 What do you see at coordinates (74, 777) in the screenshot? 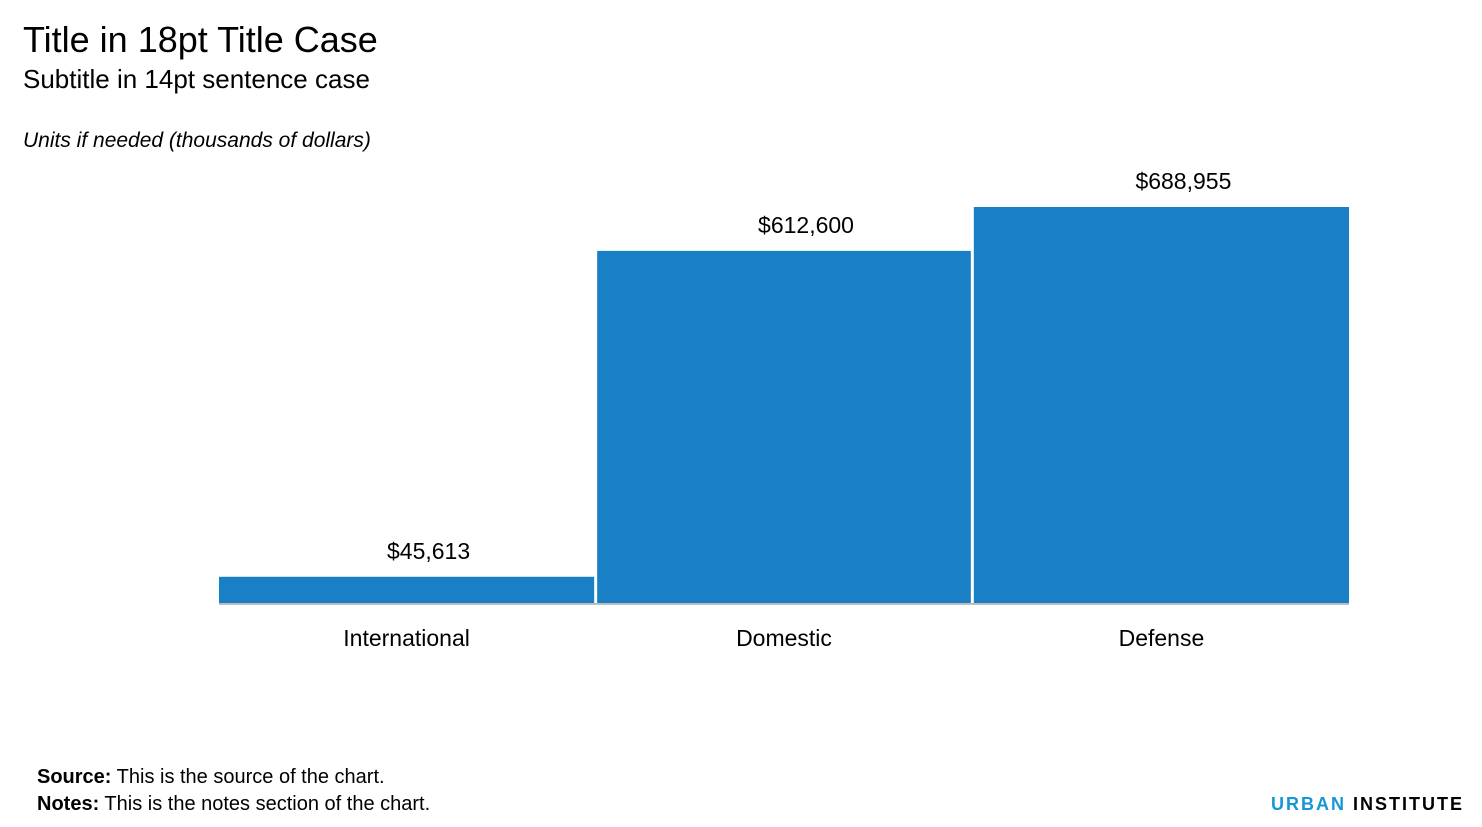
I see `source-label: Source:` at bounding box center [74, 777].